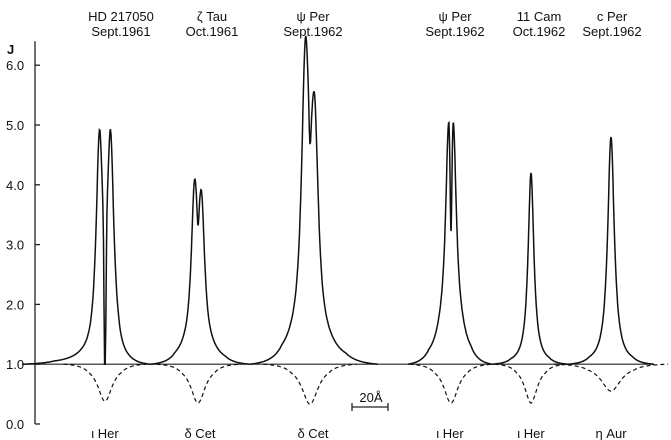 The width and height of the screenshot is (671, 440). I want to click on y-axis-label: J, so click(10, 49).